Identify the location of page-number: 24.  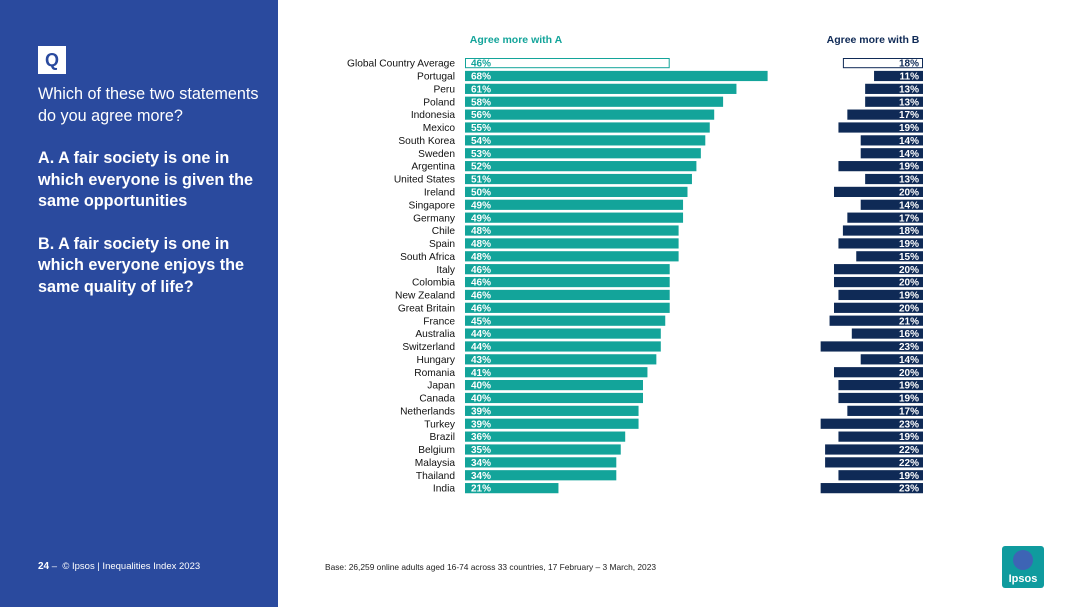
(44, 566).